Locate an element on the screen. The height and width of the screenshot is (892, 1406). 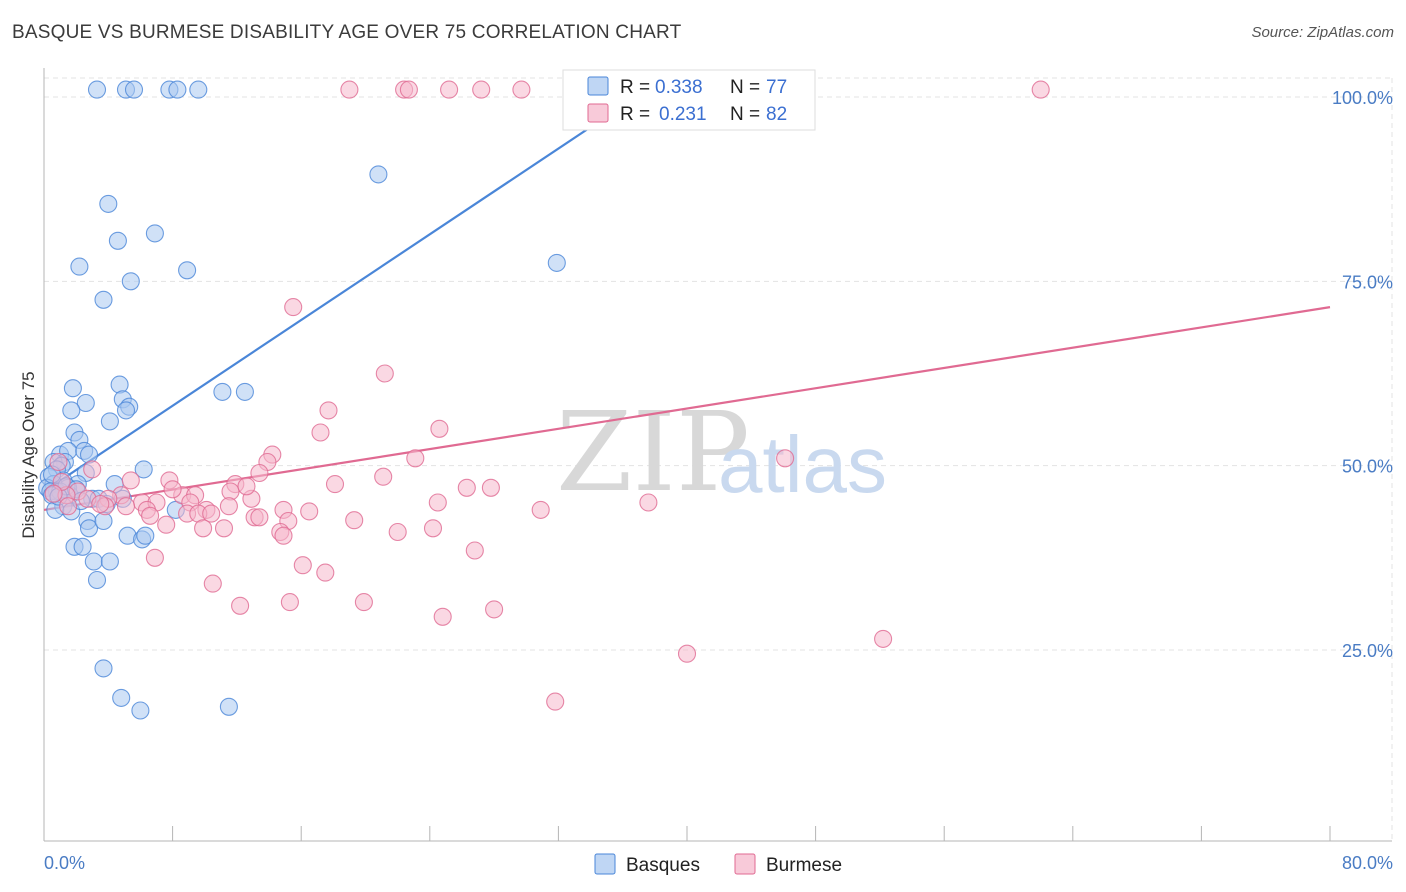
legend-r-label-burmese: R = is located at coordinates (635, 114).